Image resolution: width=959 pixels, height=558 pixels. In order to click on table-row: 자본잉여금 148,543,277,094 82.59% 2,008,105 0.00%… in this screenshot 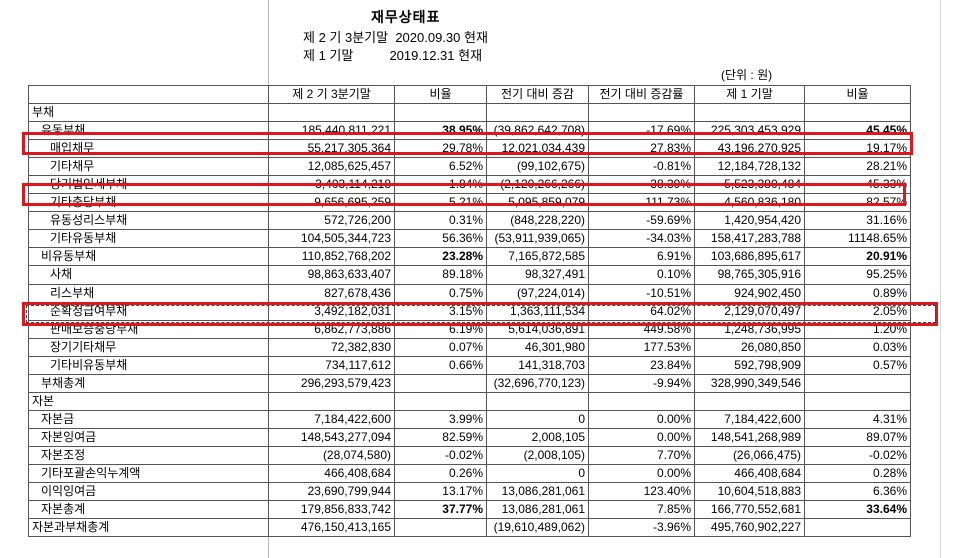, I will do `click(469, 437)`.